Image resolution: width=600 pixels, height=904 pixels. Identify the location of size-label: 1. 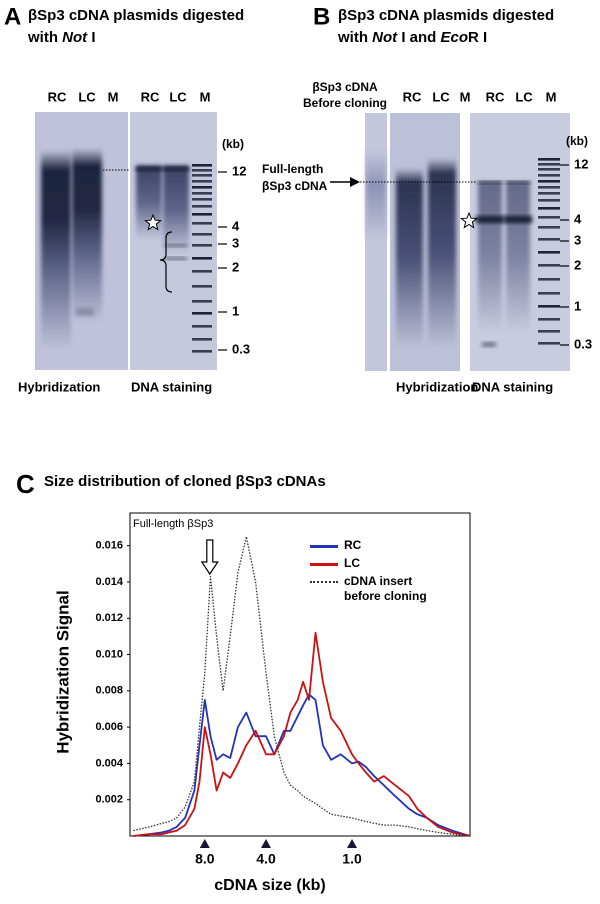
(235, 310).